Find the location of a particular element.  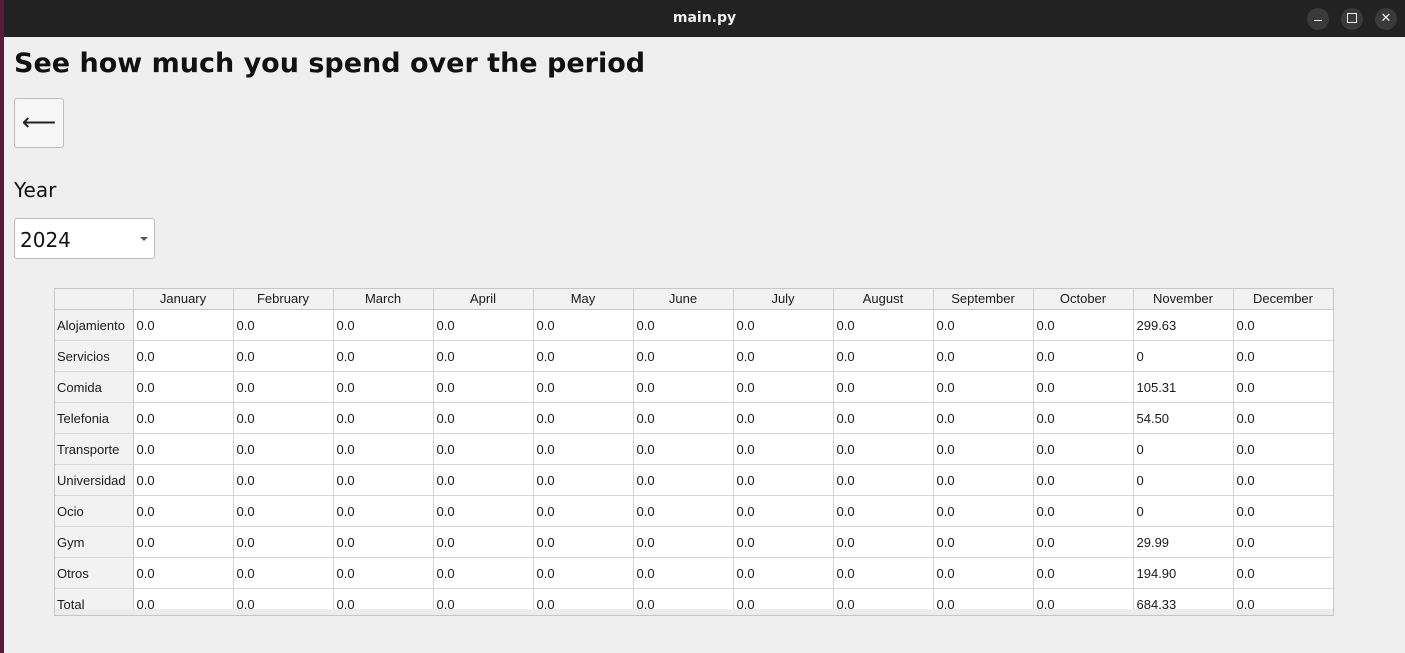

back-button: ⟵ is located at coordinates (39, 123).